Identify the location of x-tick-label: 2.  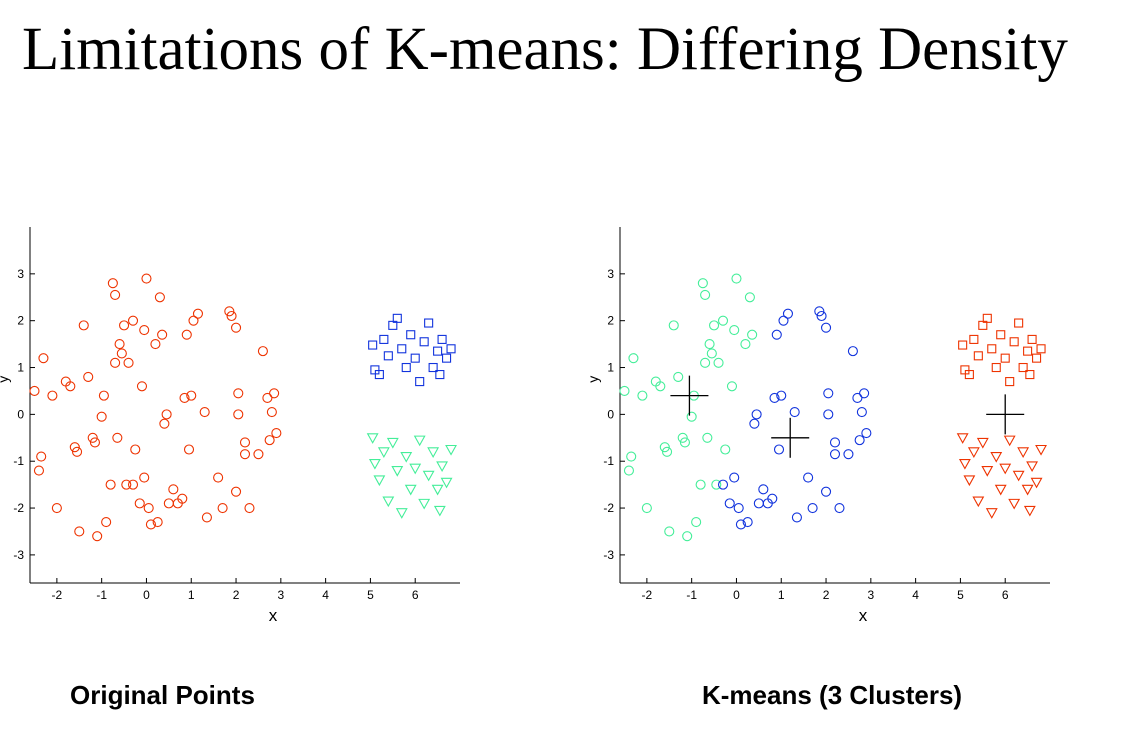
(236, 595).